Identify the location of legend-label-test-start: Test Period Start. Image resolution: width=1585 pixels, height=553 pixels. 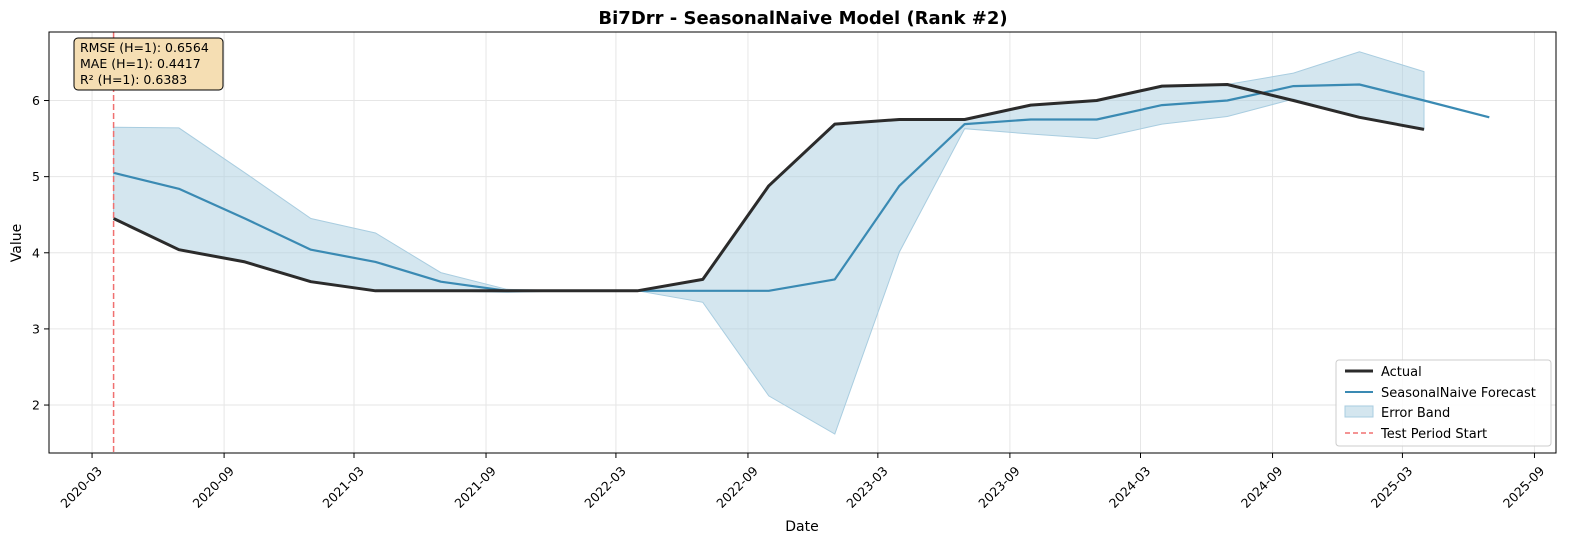
(1433, 434).